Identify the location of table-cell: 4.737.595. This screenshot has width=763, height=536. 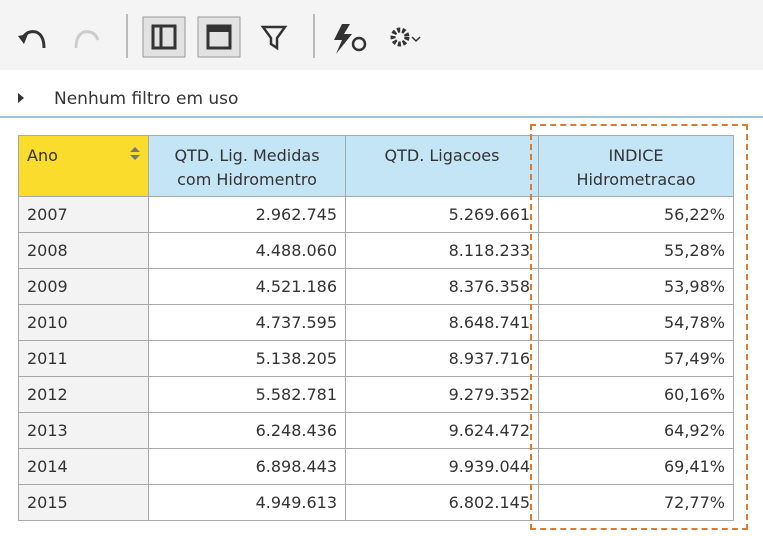
(247, 322).